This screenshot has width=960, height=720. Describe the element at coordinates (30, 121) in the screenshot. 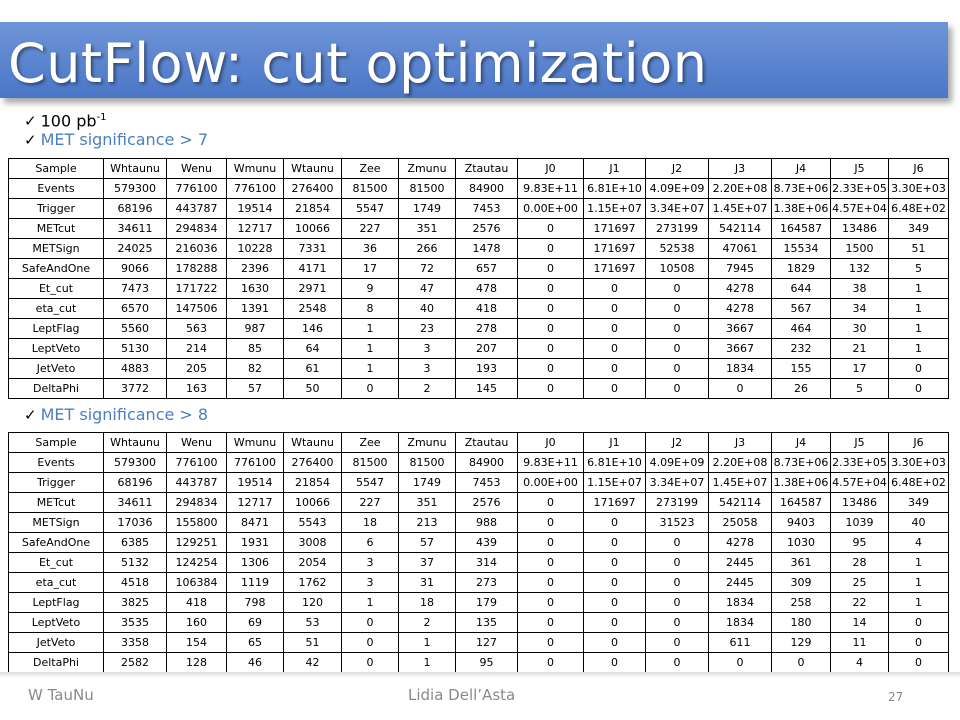

I see `check-icon: ✓` at that location.